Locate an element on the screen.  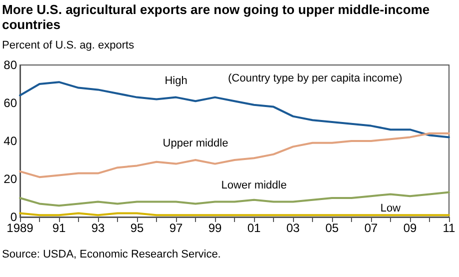
y-axis-title: Percent of U.S. ag. exports is located at coordinates (68, 46).